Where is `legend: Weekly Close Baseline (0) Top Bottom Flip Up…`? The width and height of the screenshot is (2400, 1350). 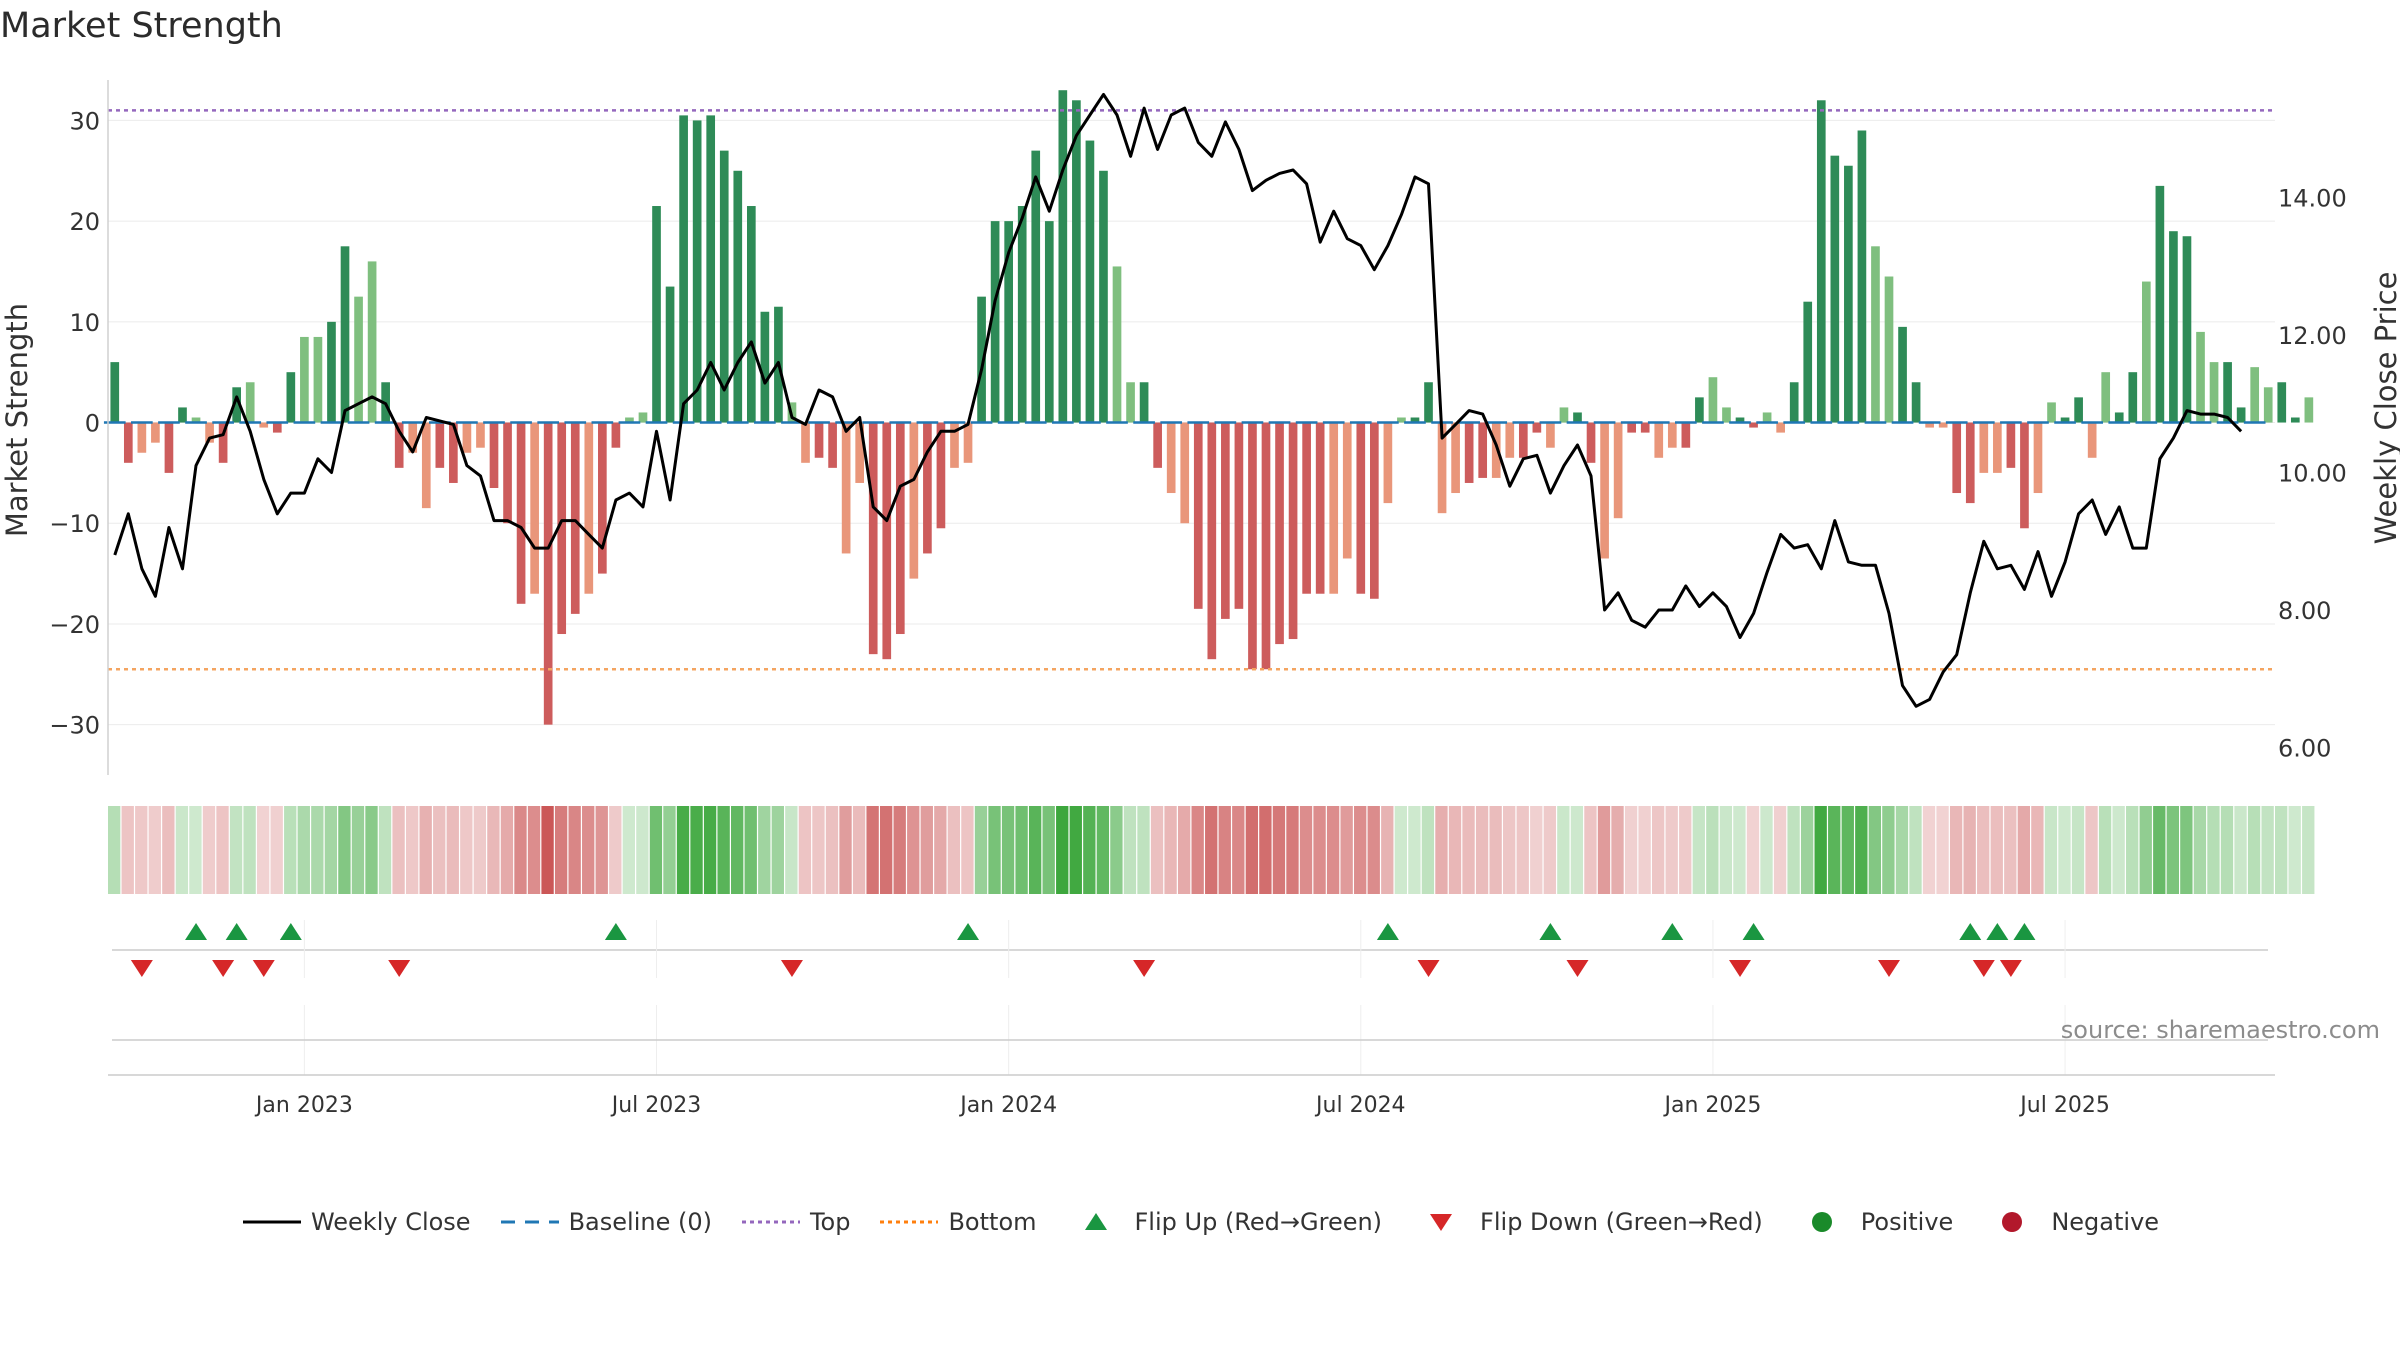
legend: Weekly Close Baseline (0) Top Bottom Flip Up… is located at coordinates (1200, 1222).